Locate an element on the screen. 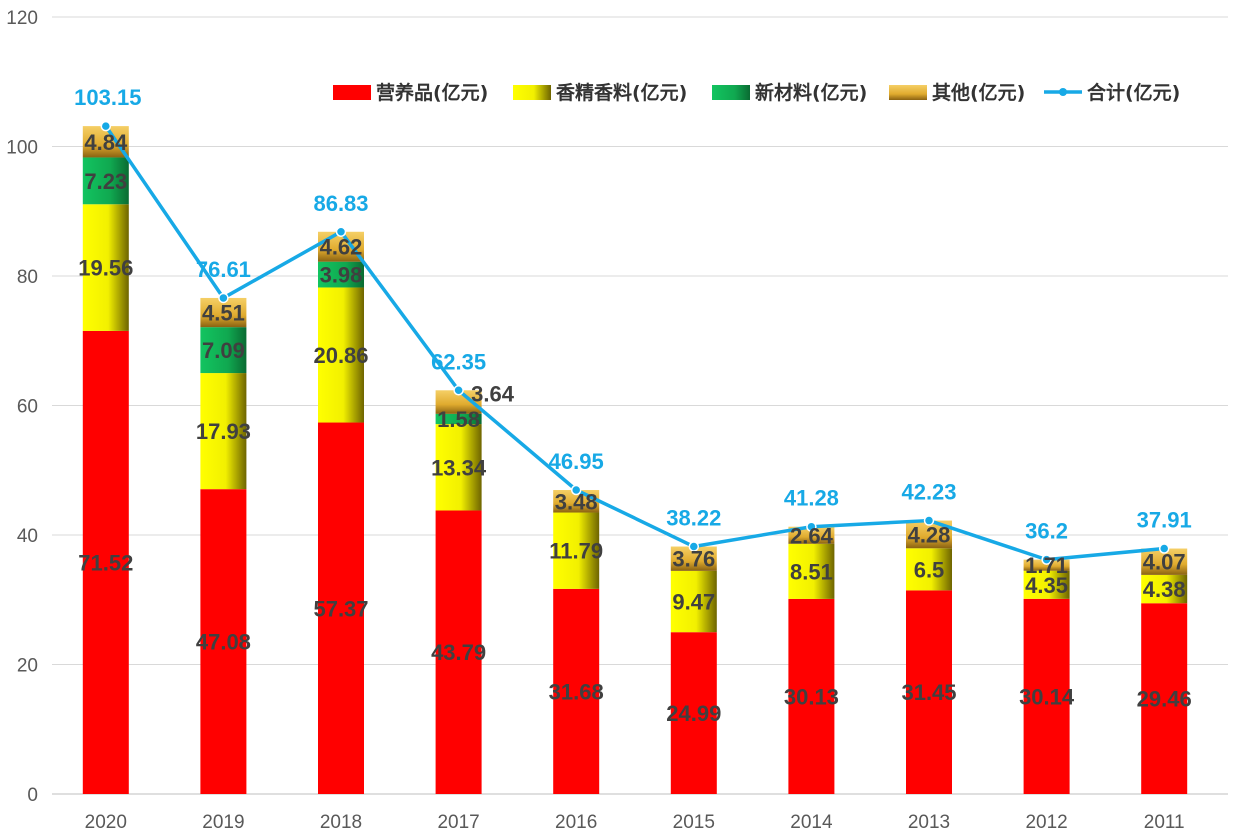 This screenshot has width=1236, height=837. bar-newmaterial-2020 is located at coordinates (105, 181).